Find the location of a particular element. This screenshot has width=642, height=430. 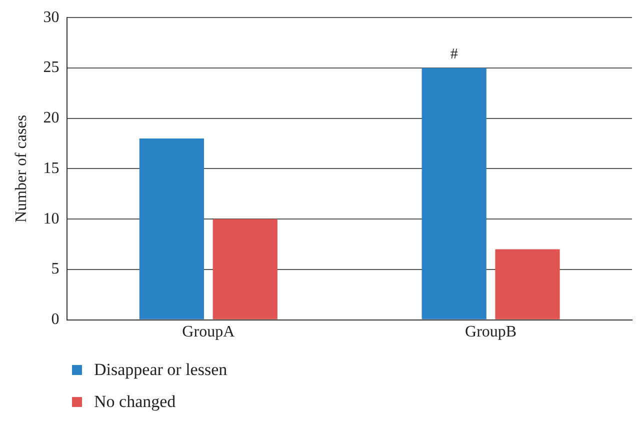

x-tick-label: GroupB is located at coordinates (491, 332).